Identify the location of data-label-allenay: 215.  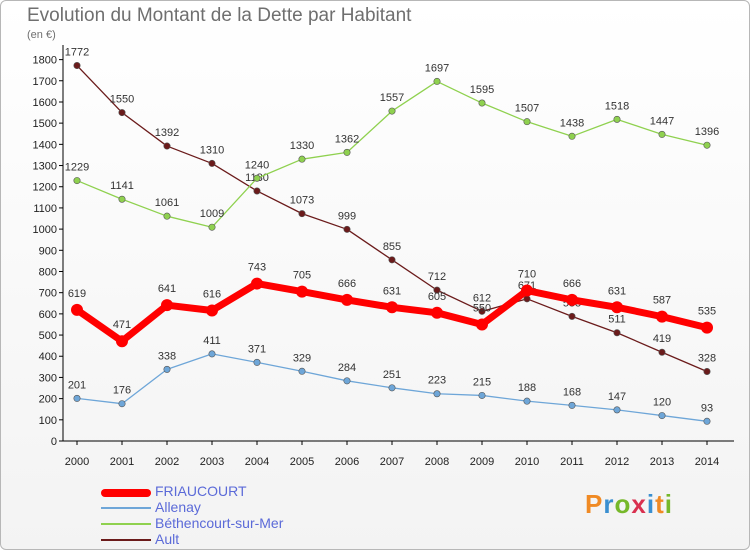
(482, 382).